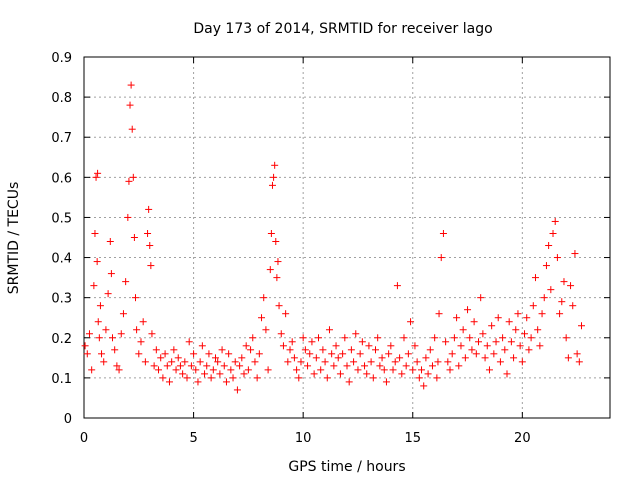  I want to click on y-tick-label: 0.9, so click(61, 58).